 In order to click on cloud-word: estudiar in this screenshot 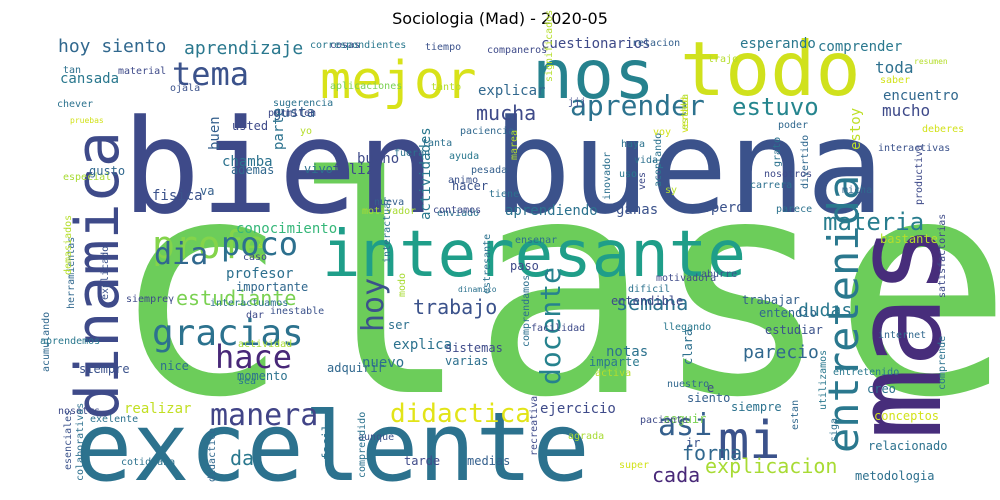, I will do `click(794, 330)`.